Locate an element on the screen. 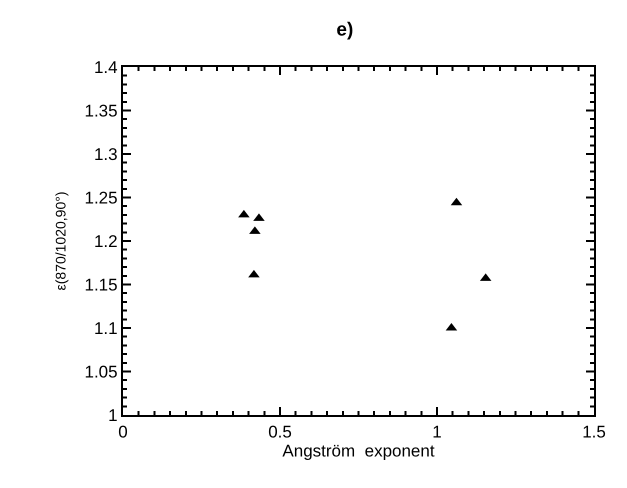 This screenshot has height=488, width=627. y-tick-label: 1.2 is located at coordinates (106, 241).